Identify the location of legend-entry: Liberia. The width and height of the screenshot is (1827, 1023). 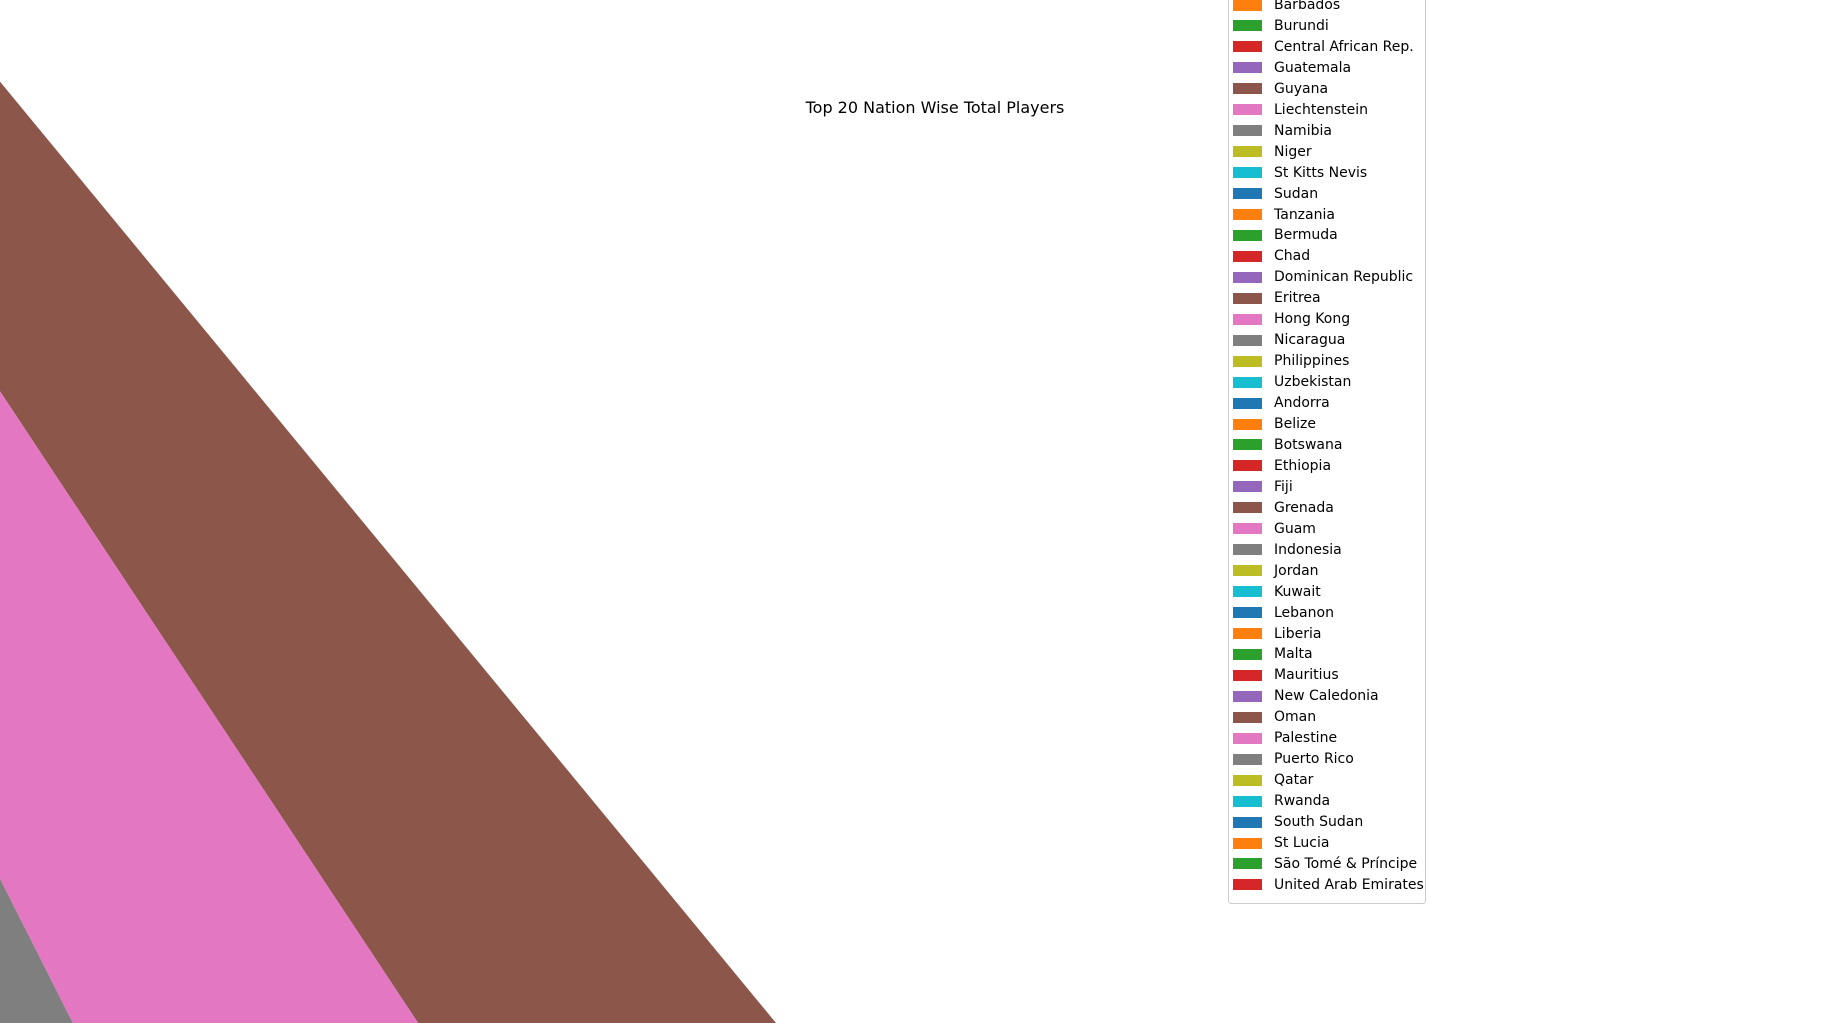
(1277, 634).